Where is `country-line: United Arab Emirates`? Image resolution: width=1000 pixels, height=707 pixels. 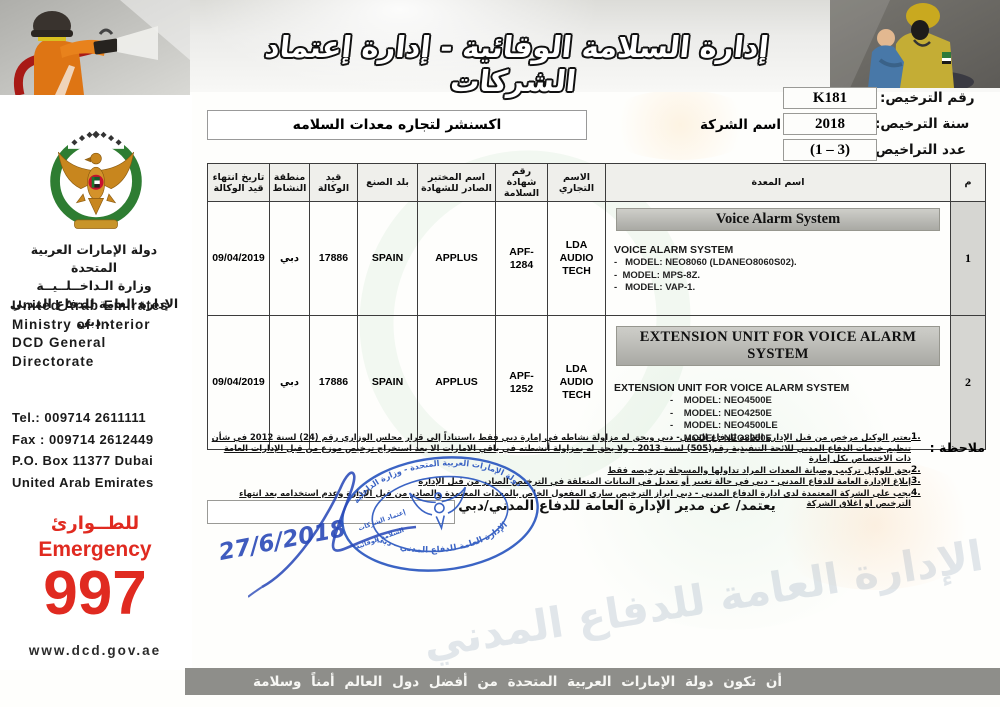 country-line: United Arab Emirates is located at coordinates (83, 482).